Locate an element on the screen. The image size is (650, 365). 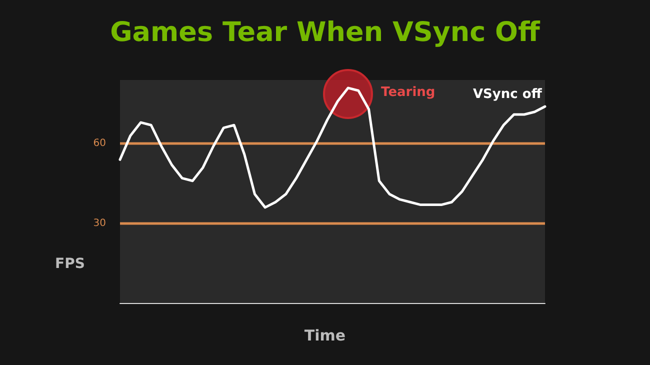
y-axis-title: FPS is located at coordinates (70, 264).